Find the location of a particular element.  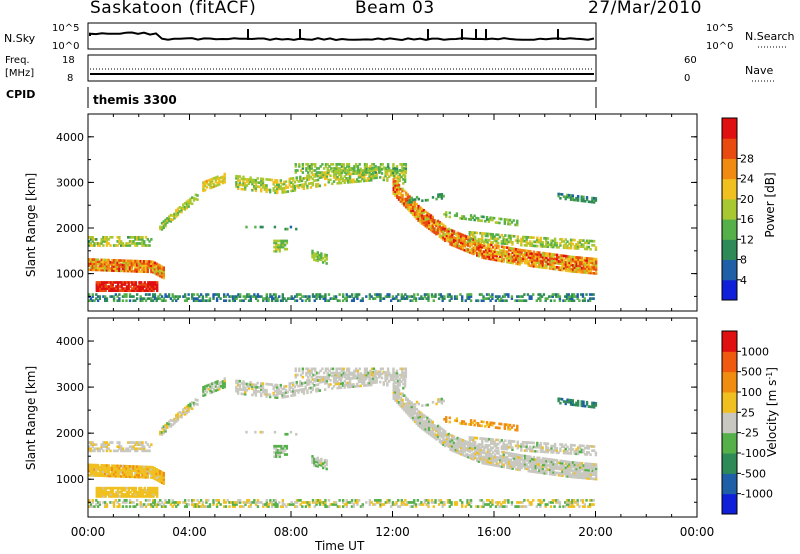

freq-label-1: Freq. is located at coordinates (17, 60).